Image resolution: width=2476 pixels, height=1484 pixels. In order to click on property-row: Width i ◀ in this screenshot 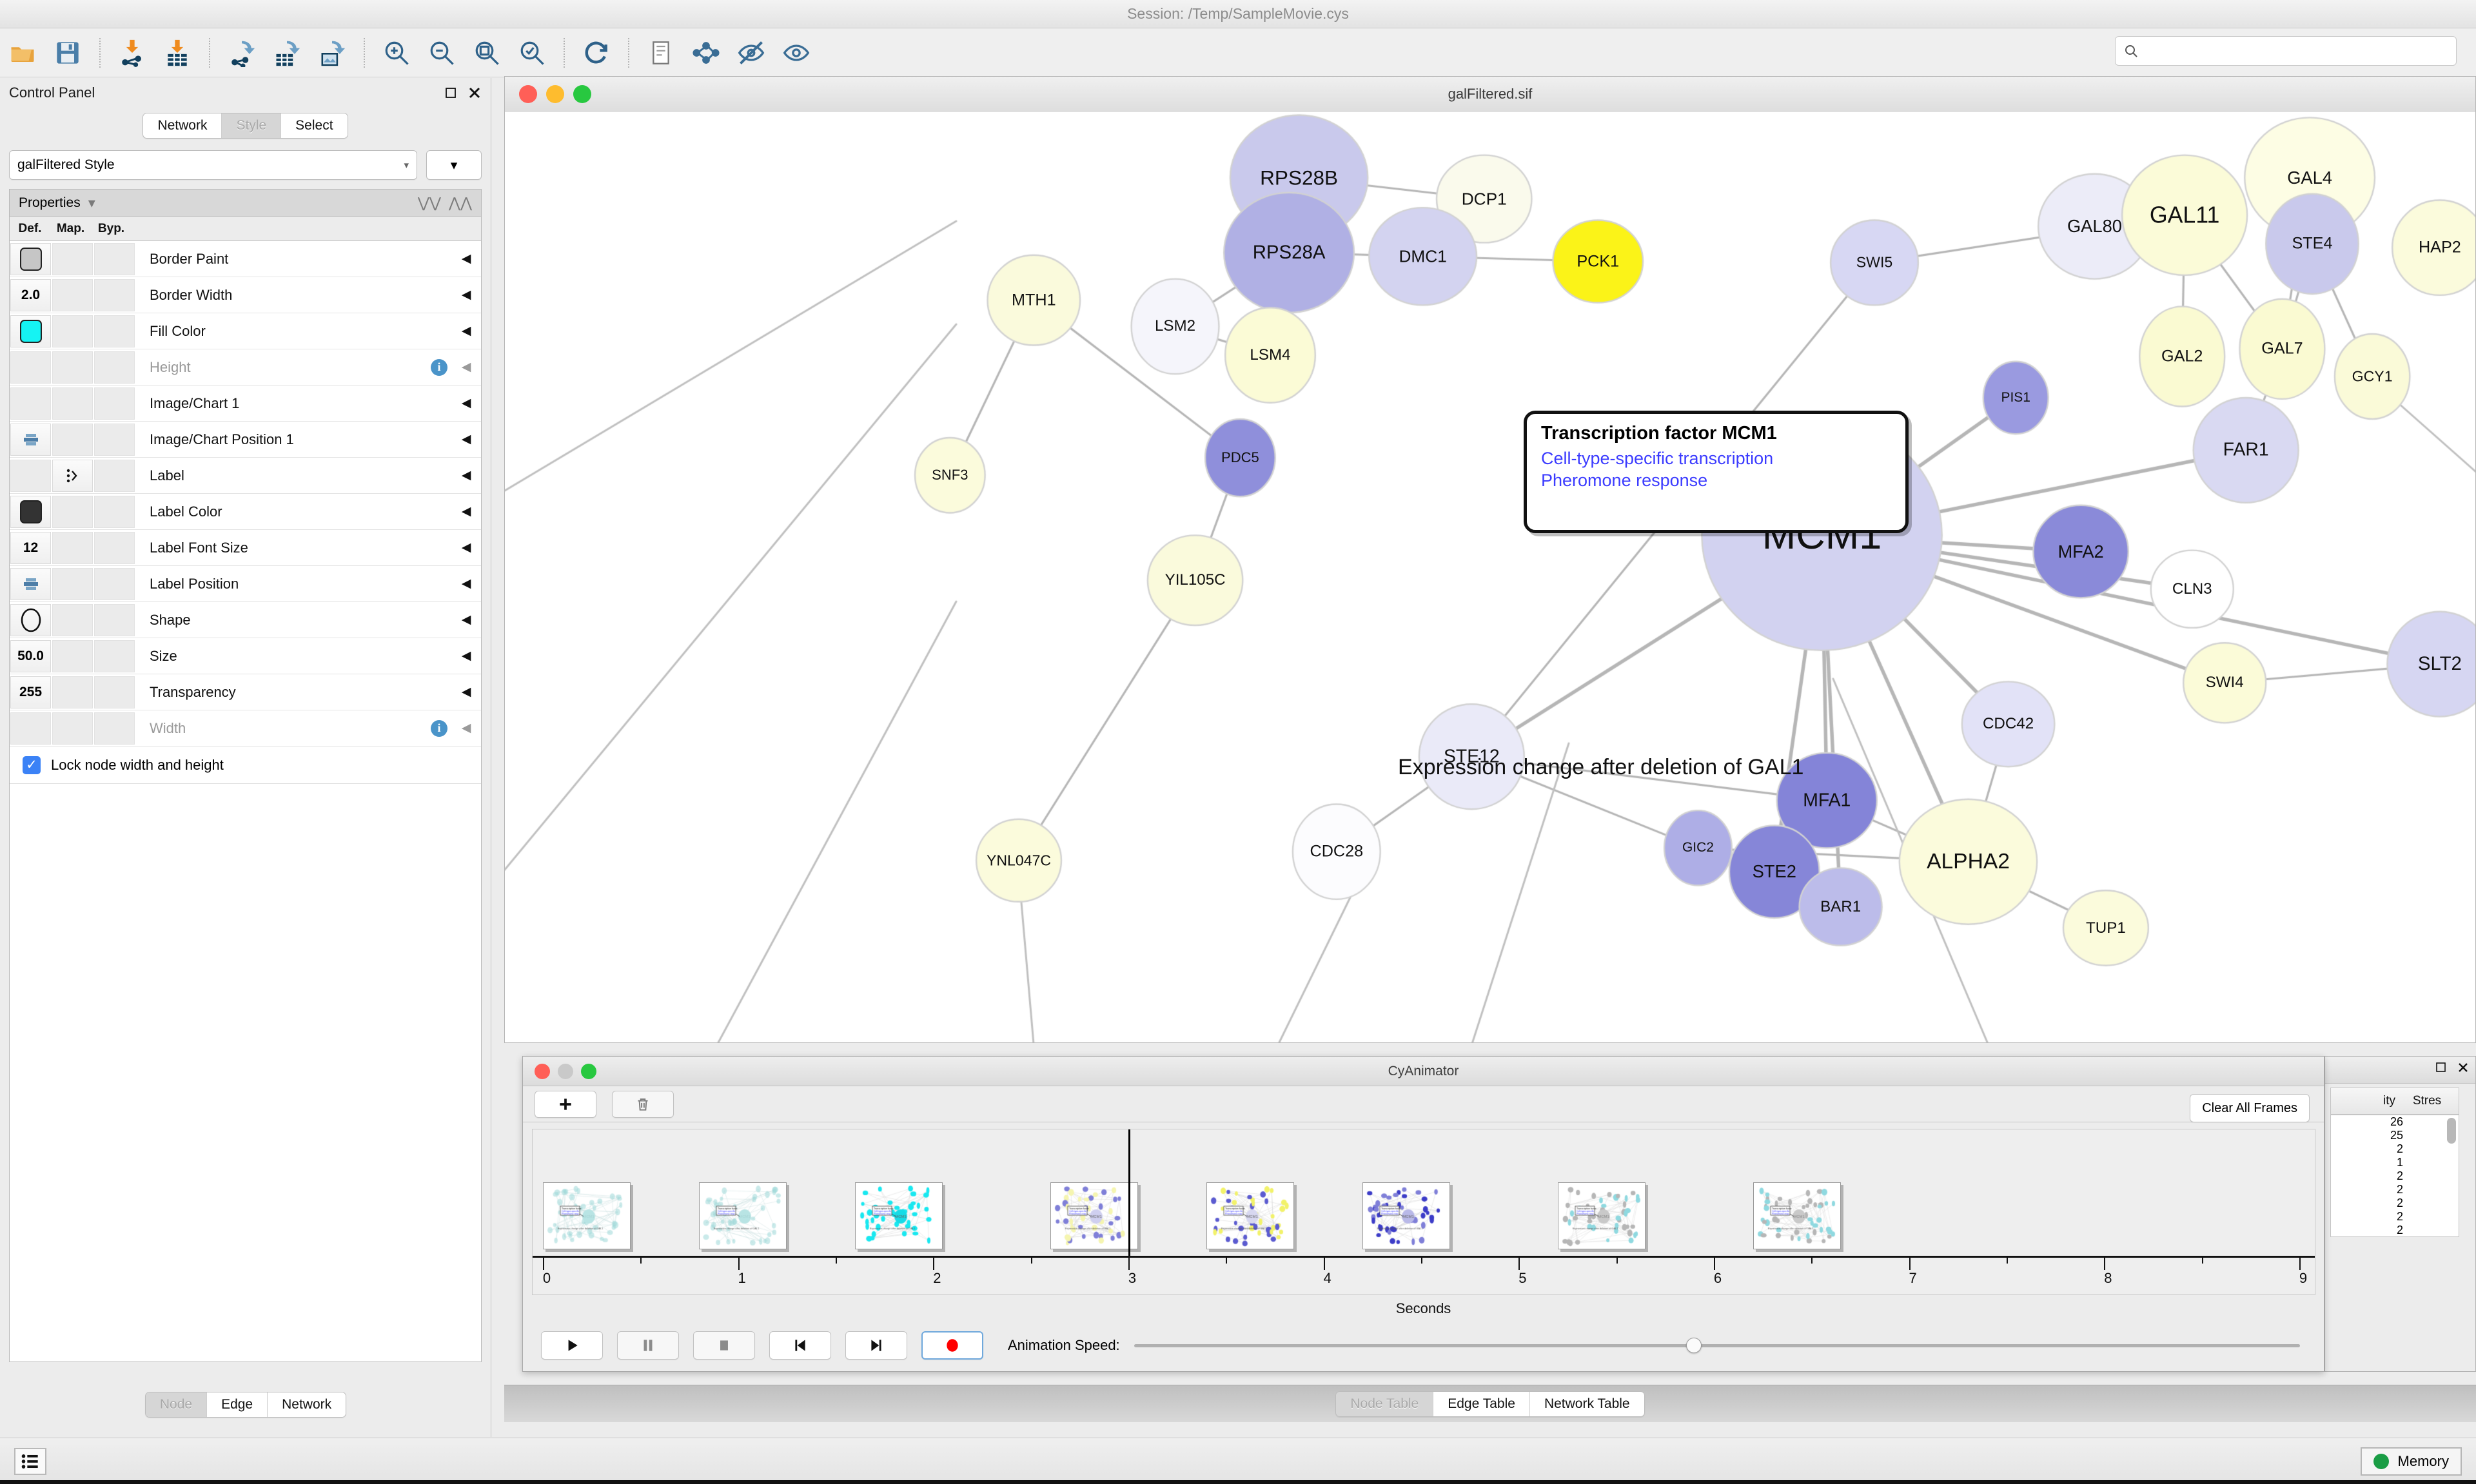, I will do `click(245, 728)`.